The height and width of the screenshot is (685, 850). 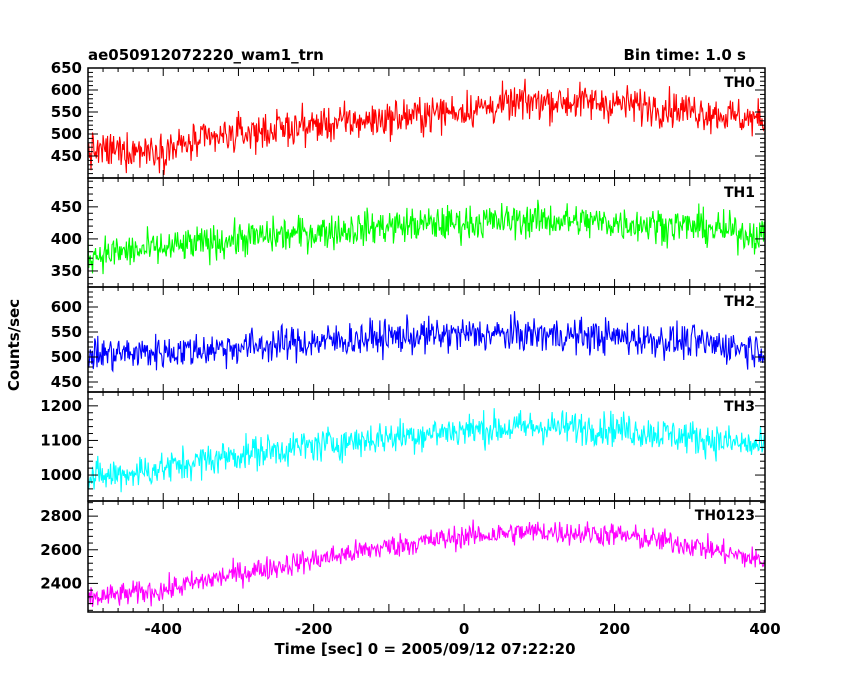 What do you see at coordinates (206, 55) in the screenshot?
I see `chart-title: ae050912072220_wam1_trn` at bounding box center [206, 55].